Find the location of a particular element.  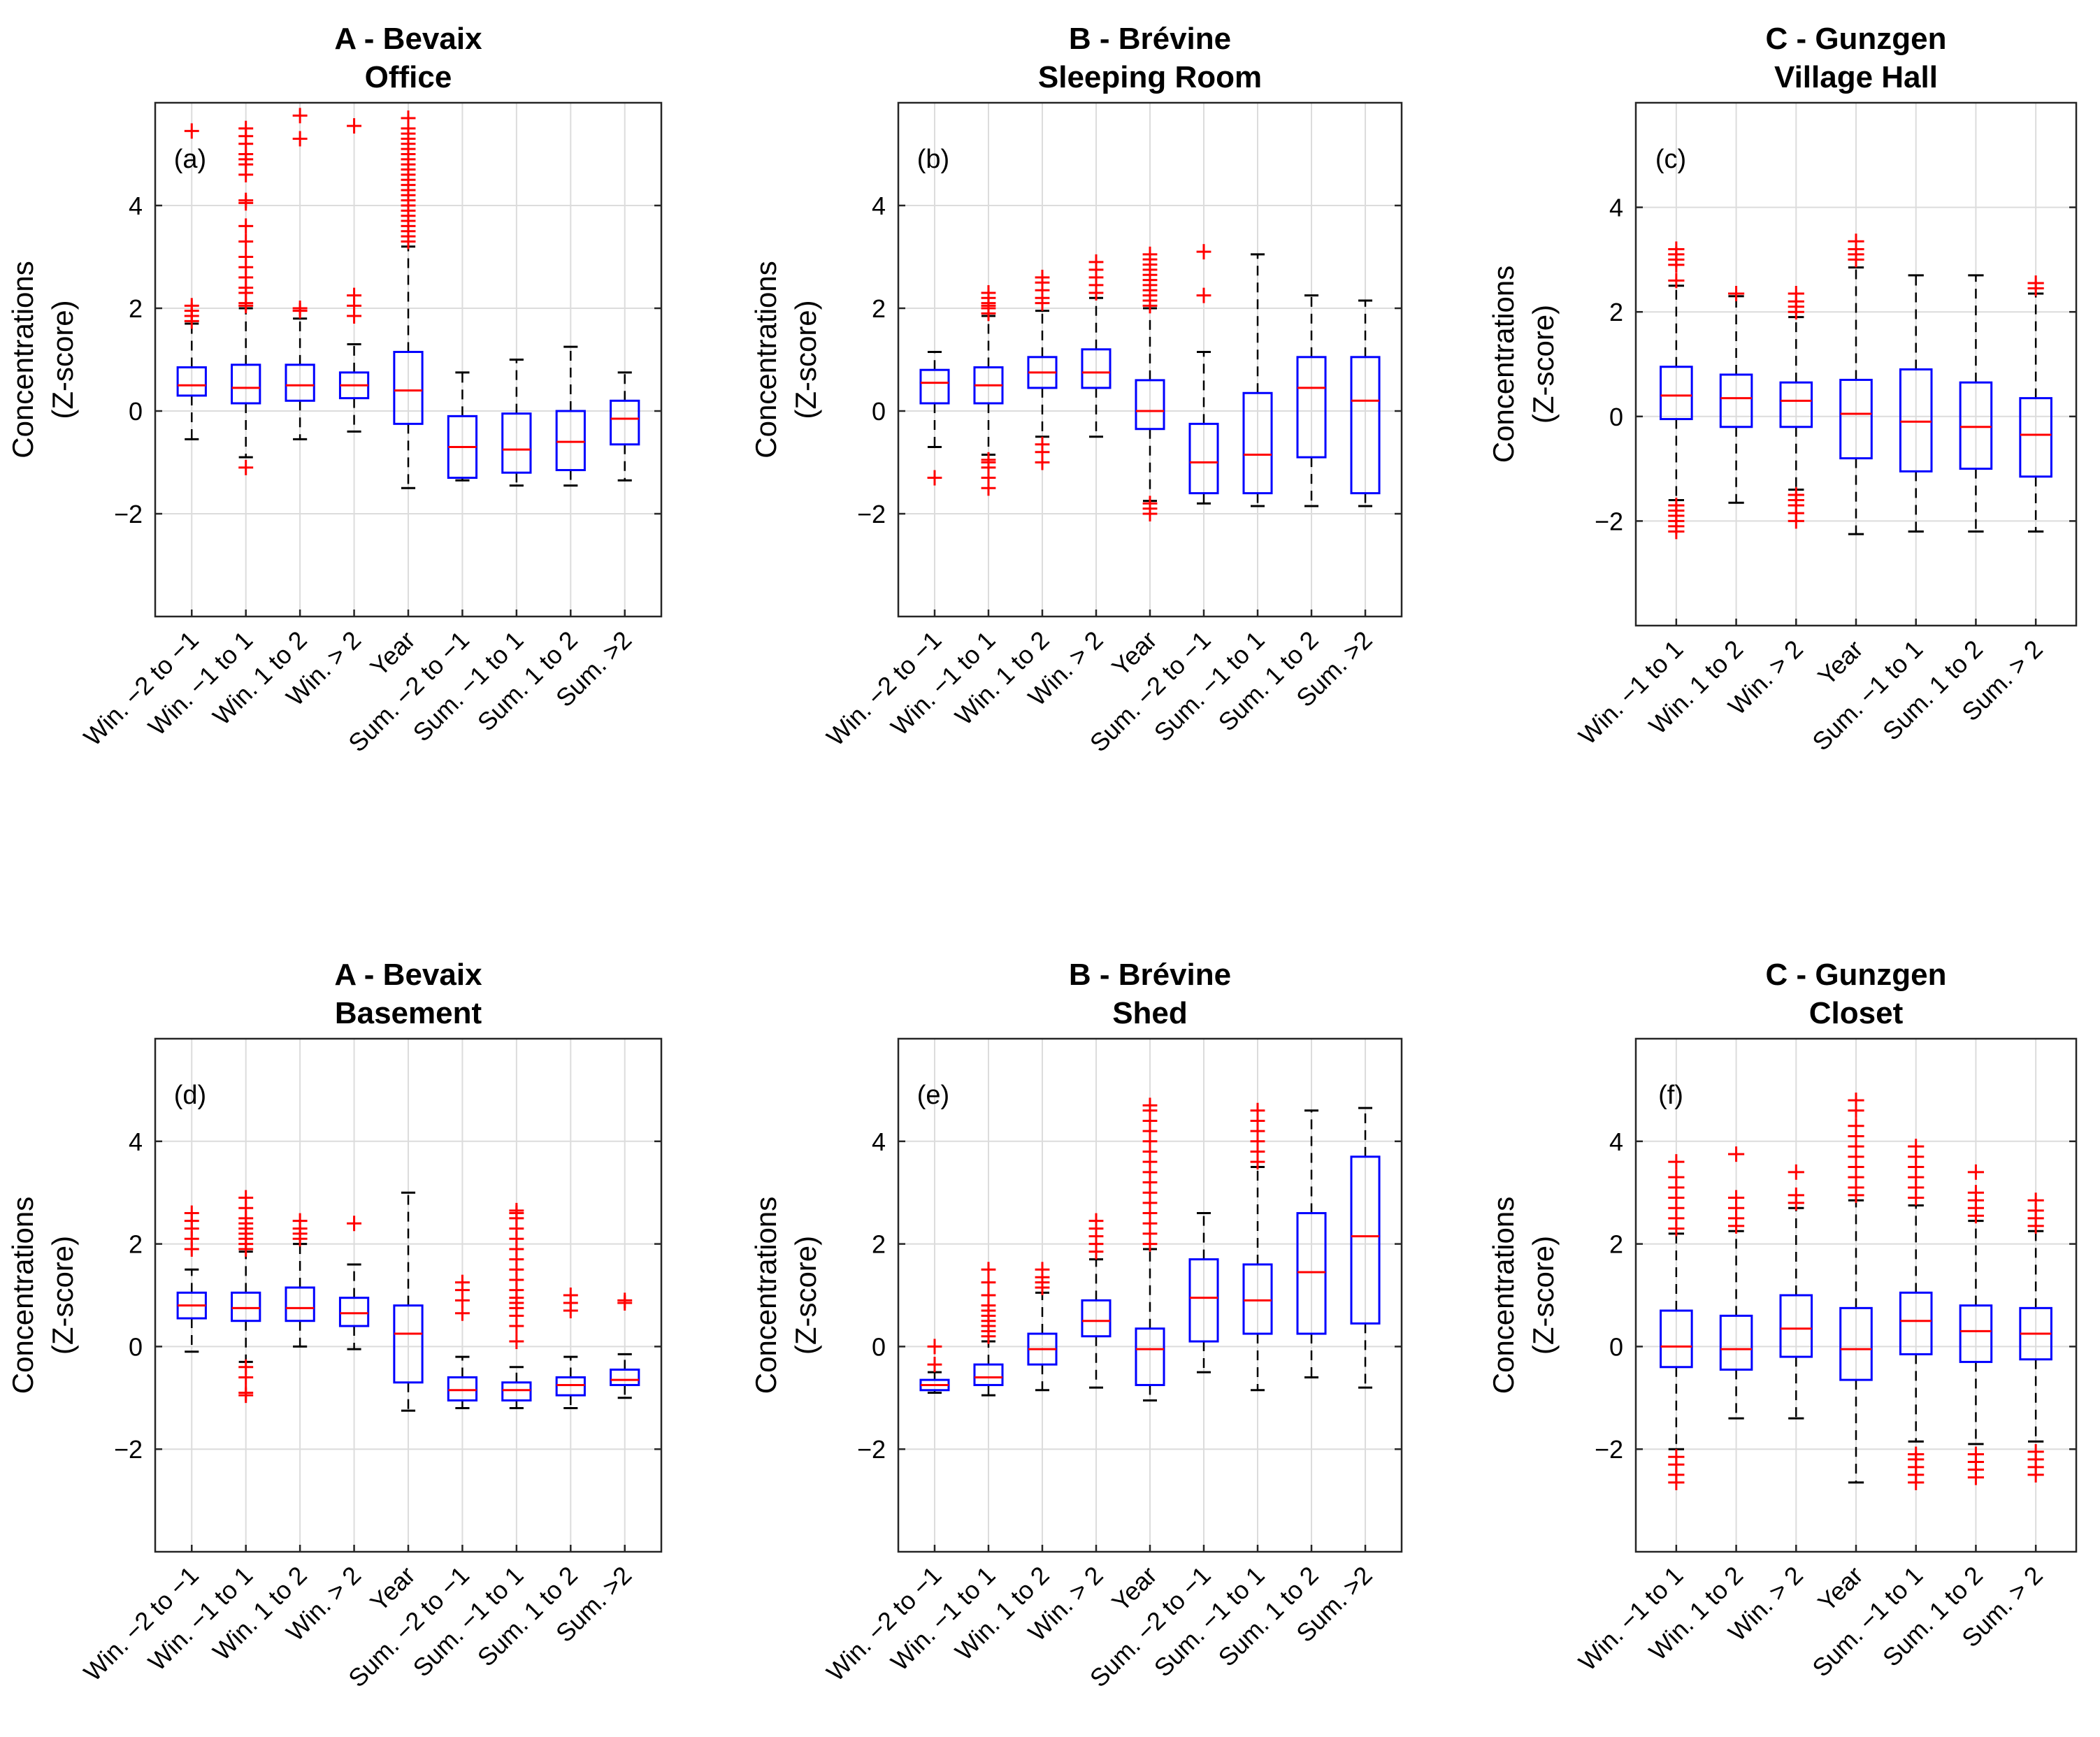

chart-subtitle: Village Hall is located at coordinates (1856, 77).